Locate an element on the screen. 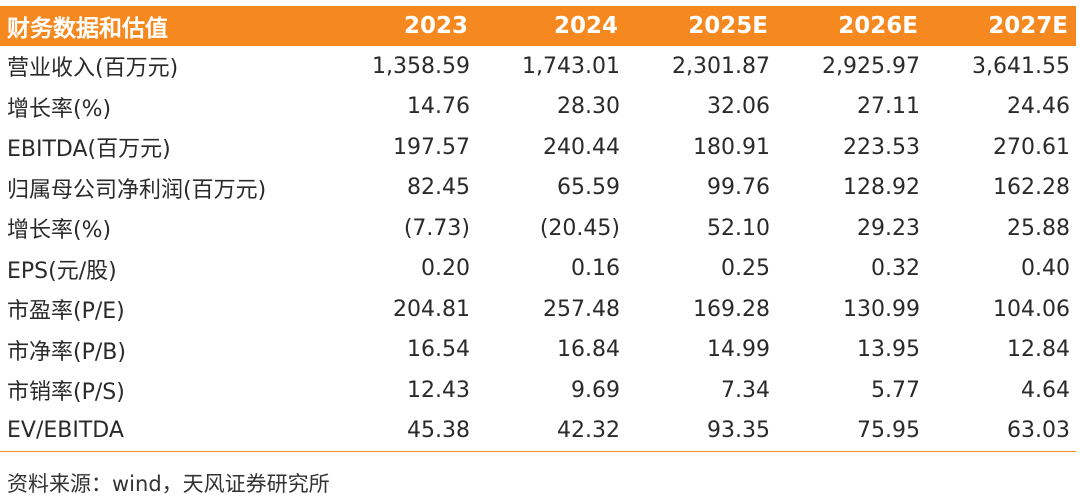 Image resolution: width=1080 pixels, height=500 pixels. value-cell: 12.43 is located at coordinates (438, 390).